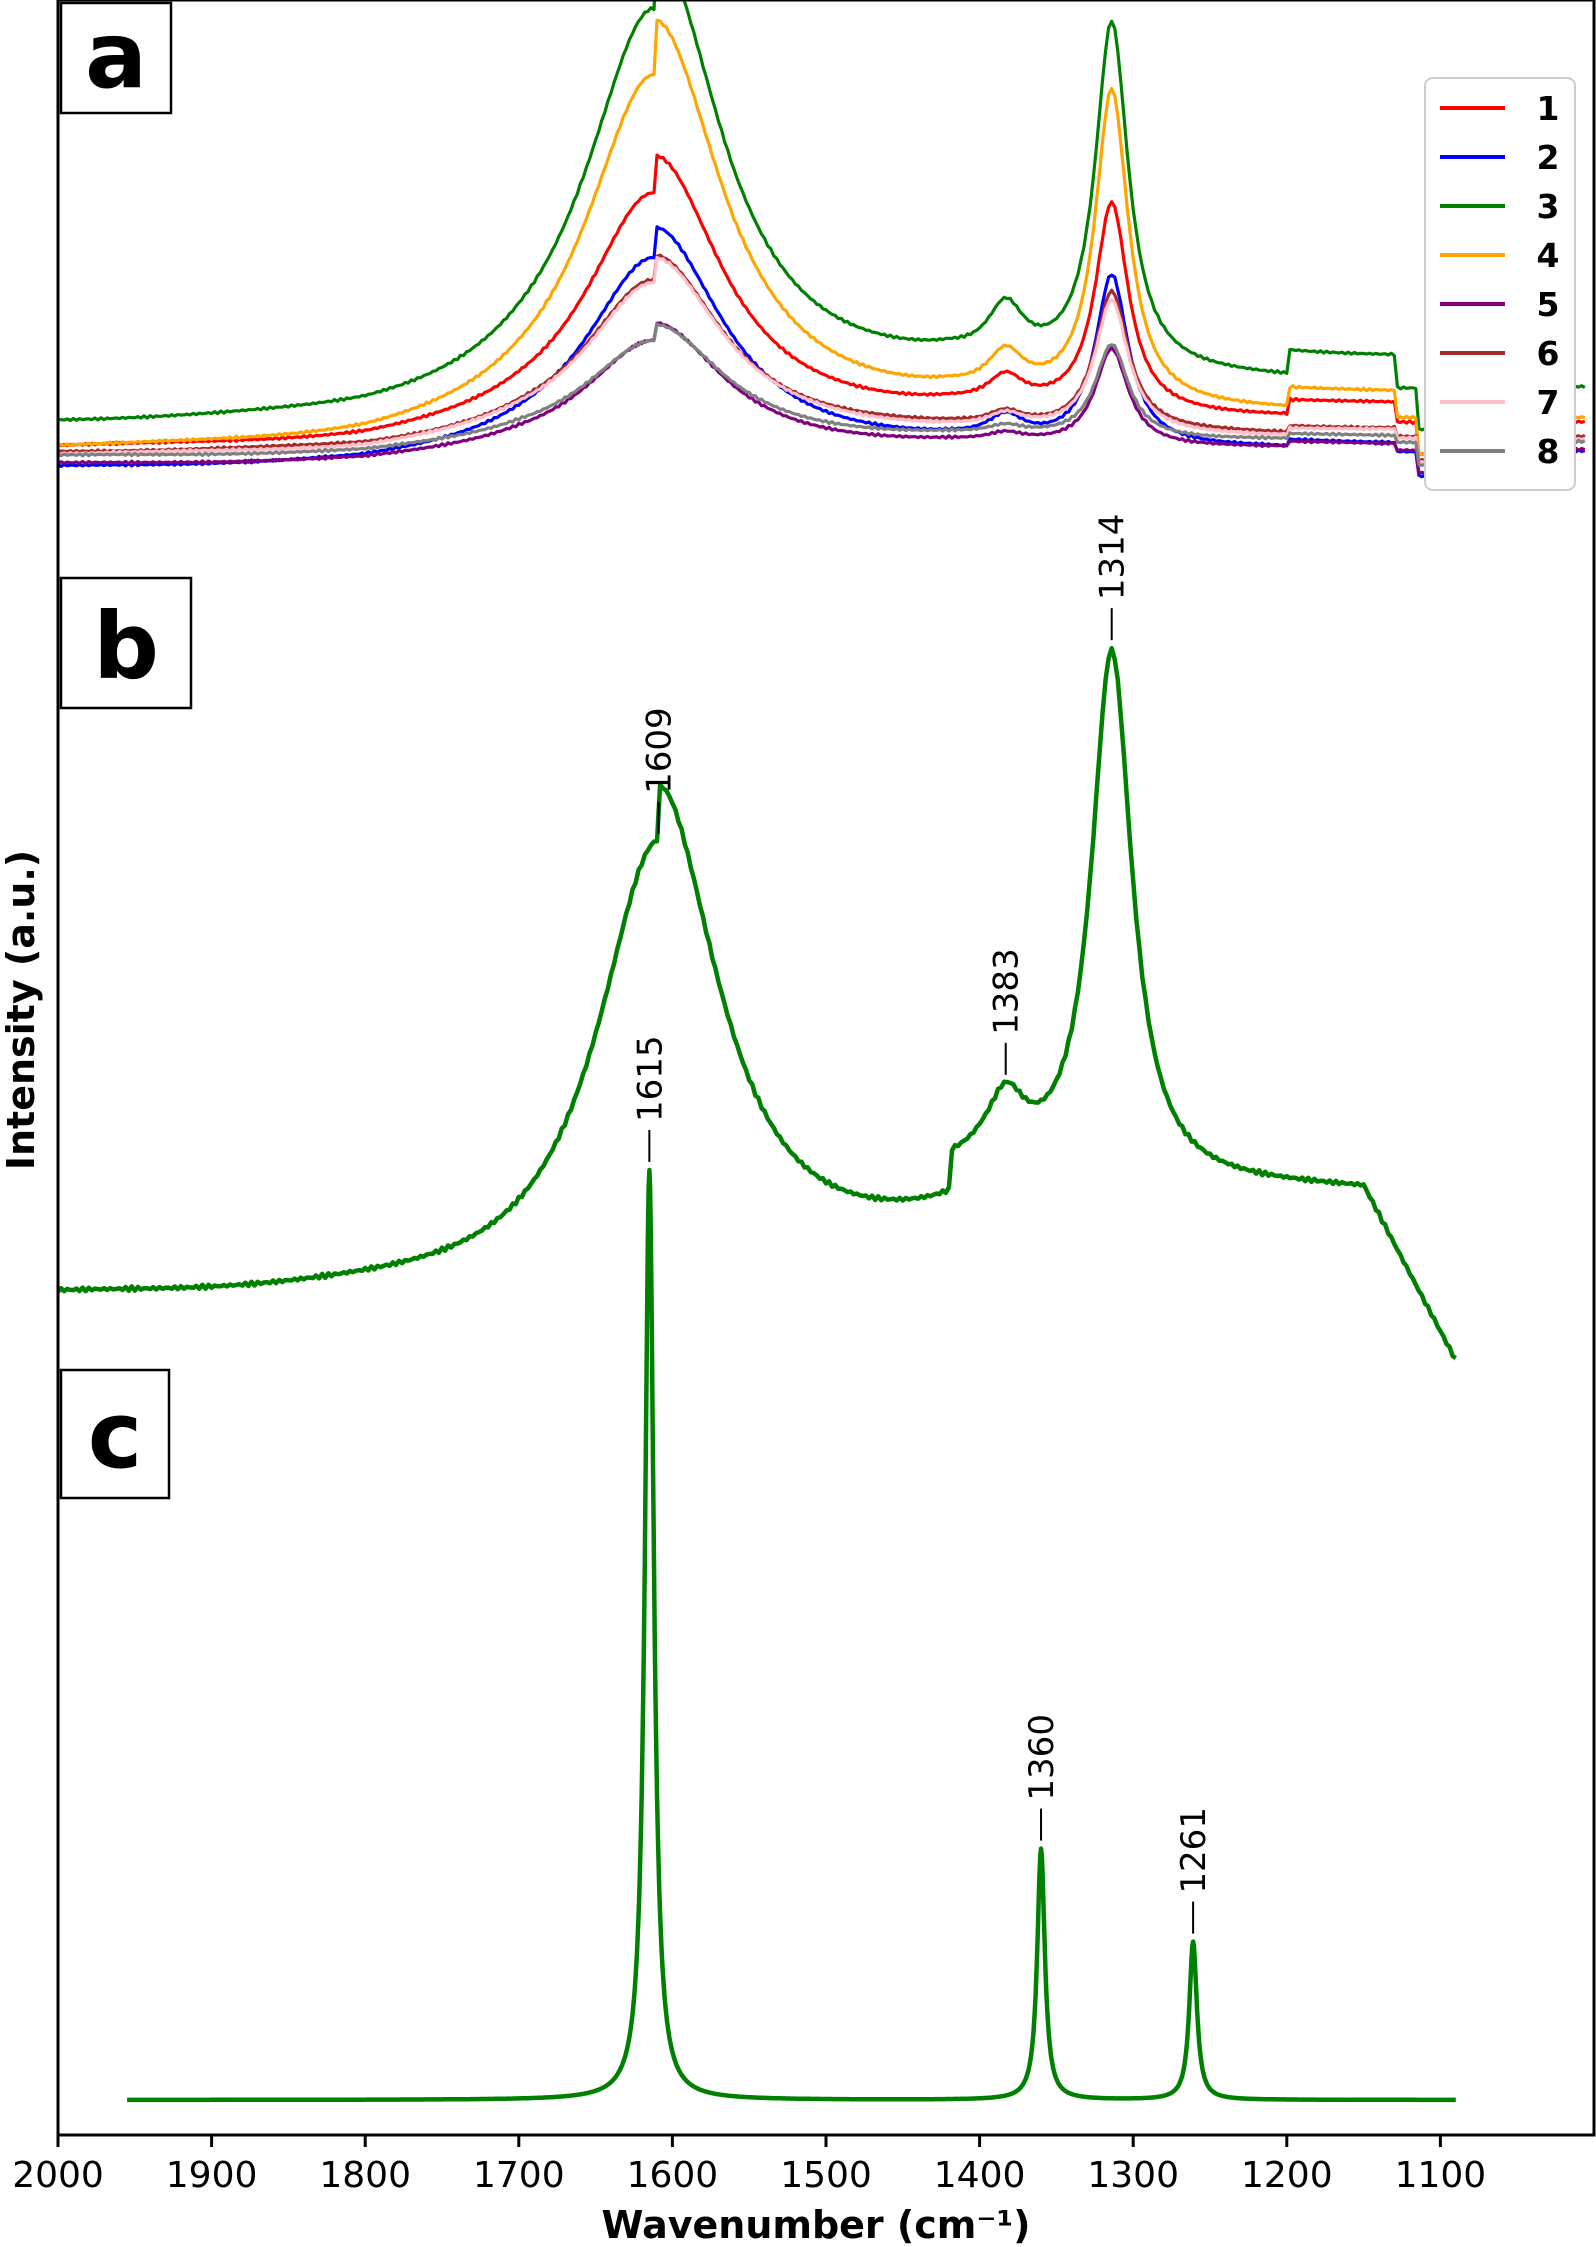 The height and width of the screenshot is (2247, 1596). What do you see at coordinates (1113, 557) in the screenshot?
I see `peak-label-b-1314: 1314` at bounding box center [1113, 557].